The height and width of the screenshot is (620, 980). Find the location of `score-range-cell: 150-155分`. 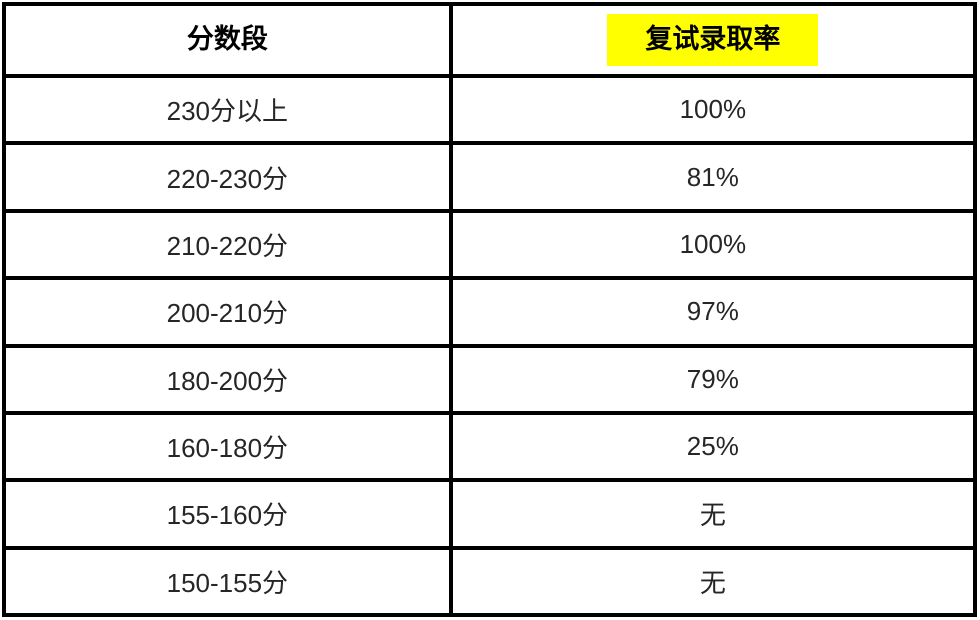

score-range-cell: 150-155分 is located at coordinates (227, 581).